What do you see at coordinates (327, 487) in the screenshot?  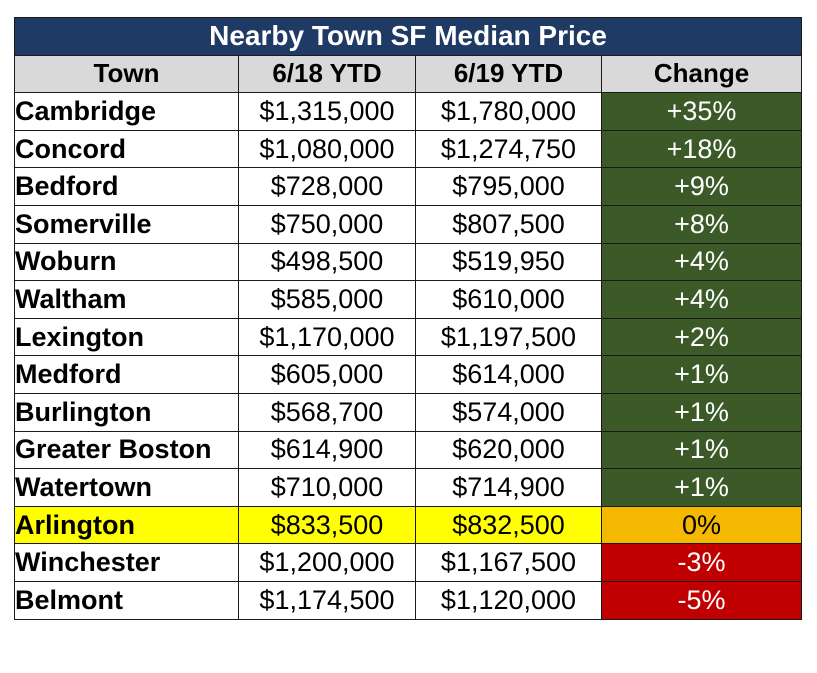 I see `price-2018-cell: $710,000` at bounding box center [327, 487].